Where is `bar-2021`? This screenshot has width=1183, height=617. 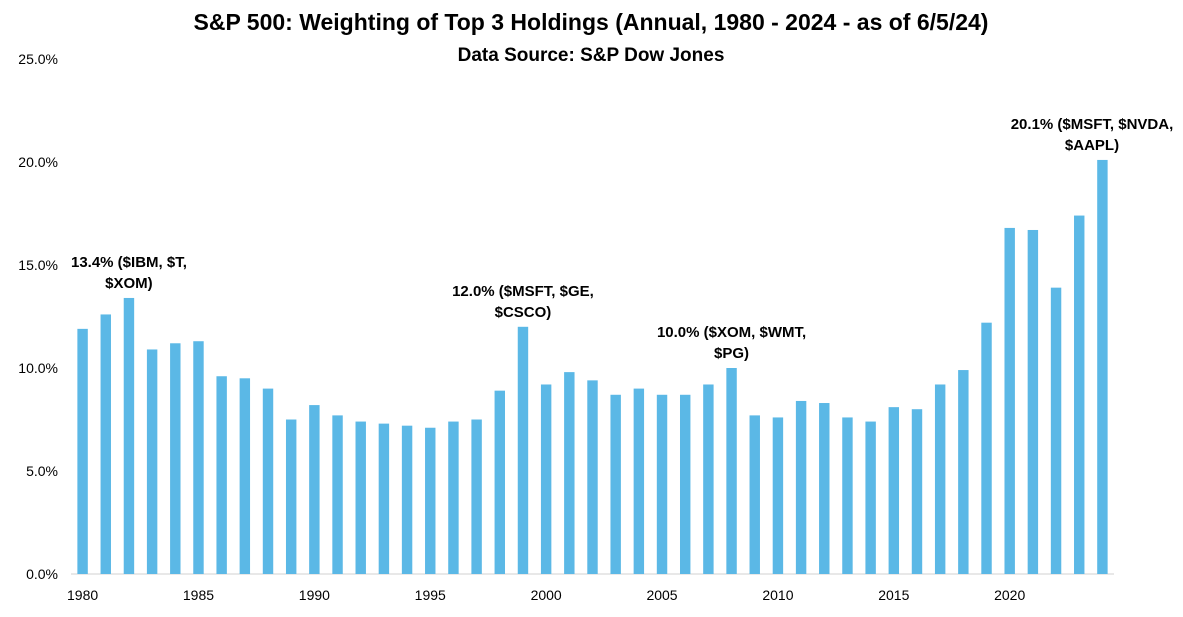
bar-2021 is located at coordinates (1033, 402).